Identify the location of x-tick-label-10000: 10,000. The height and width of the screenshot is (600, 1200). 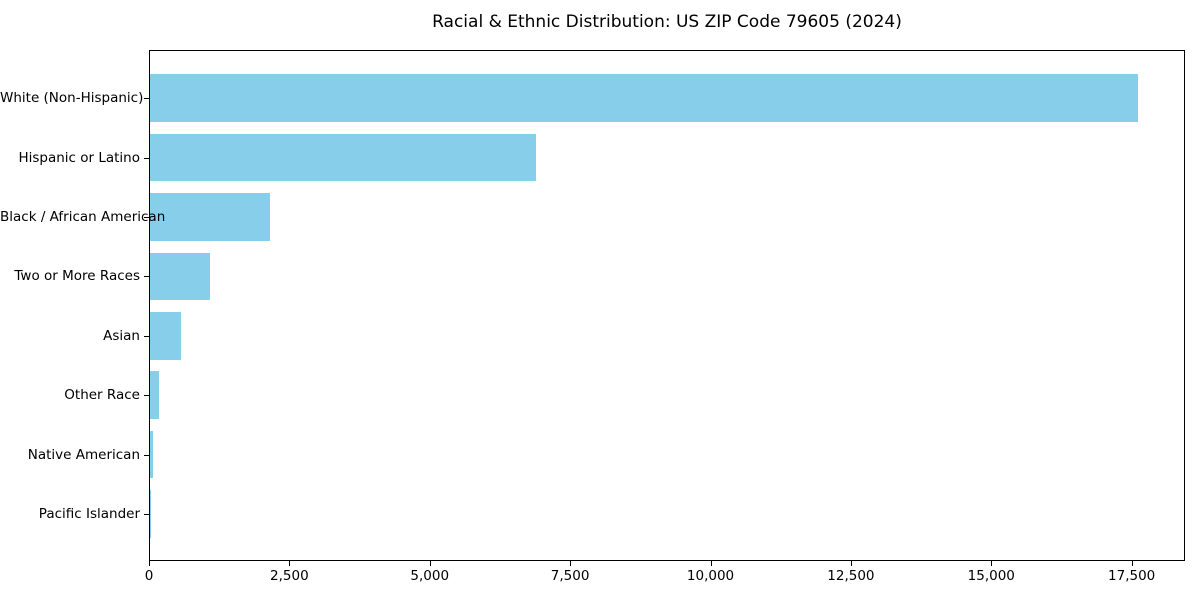
(710, 576).